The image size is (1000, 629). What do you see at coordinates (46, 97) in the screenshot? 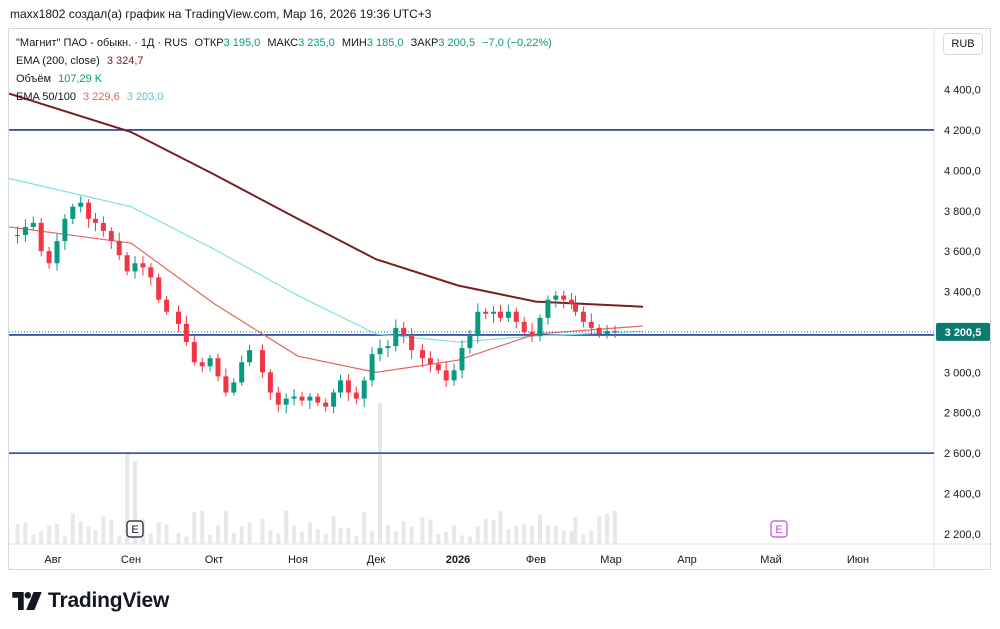
I see `legend-ema50-100-label: EMA 50/100` at bounding box center [46, 97].